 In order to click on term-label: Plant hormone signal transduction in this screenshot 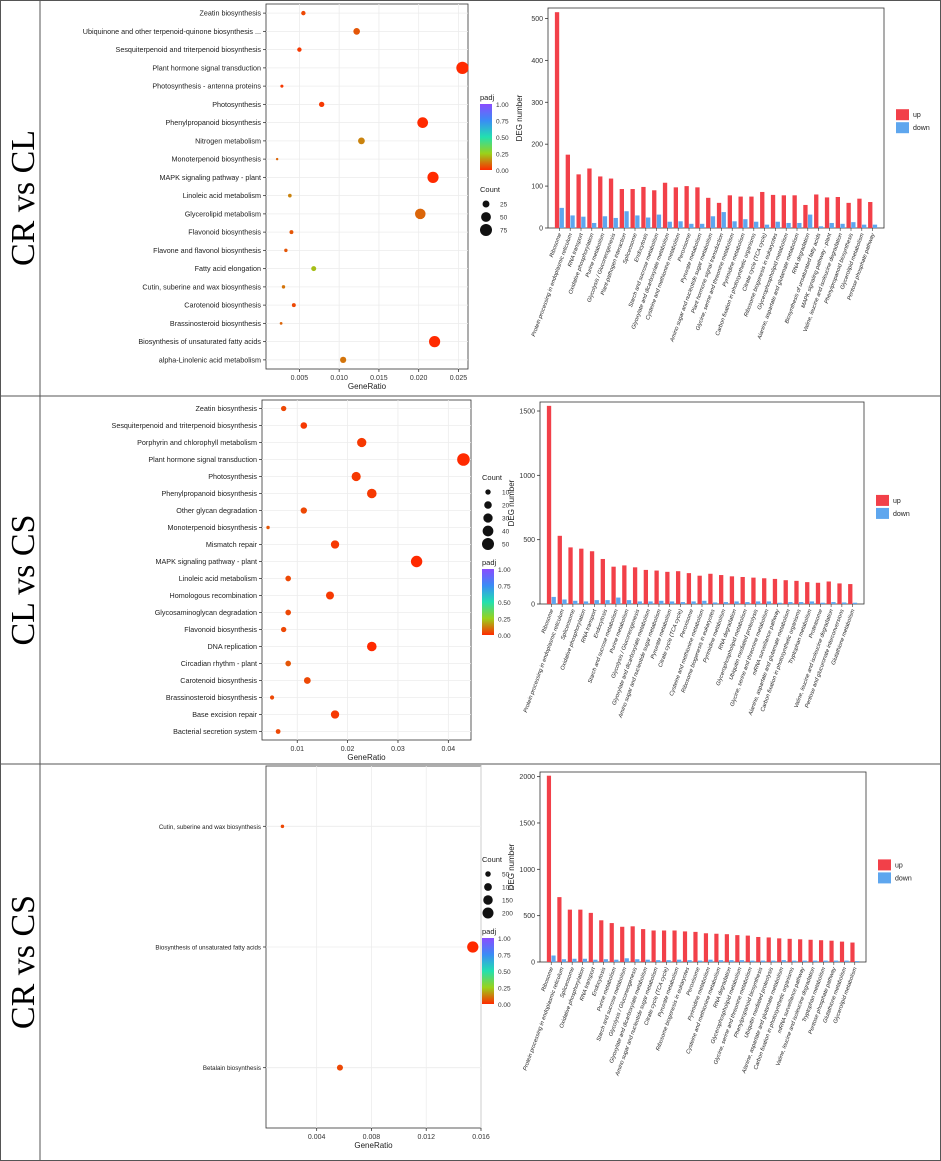, I will do `click(202, 459)`.